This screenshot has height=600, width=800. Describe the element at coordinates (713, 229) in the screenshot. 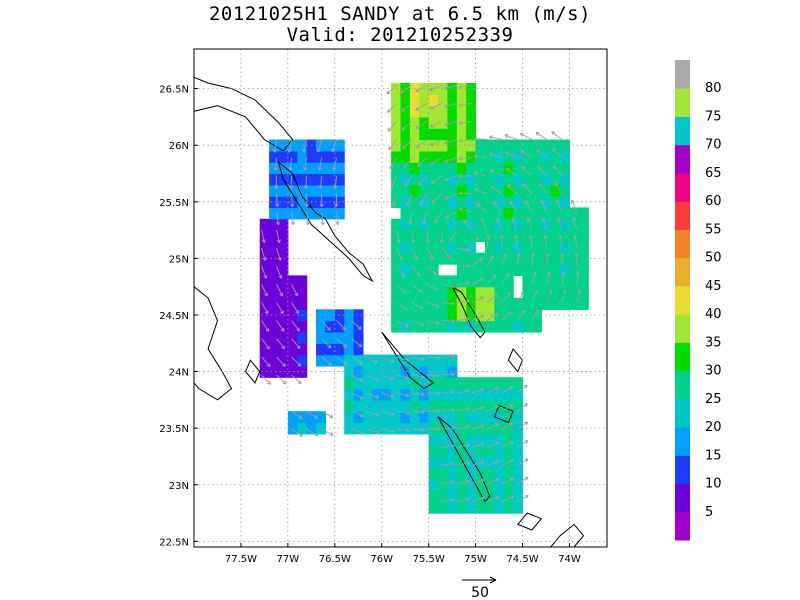

I see `colorbar-label: 55` at that location.